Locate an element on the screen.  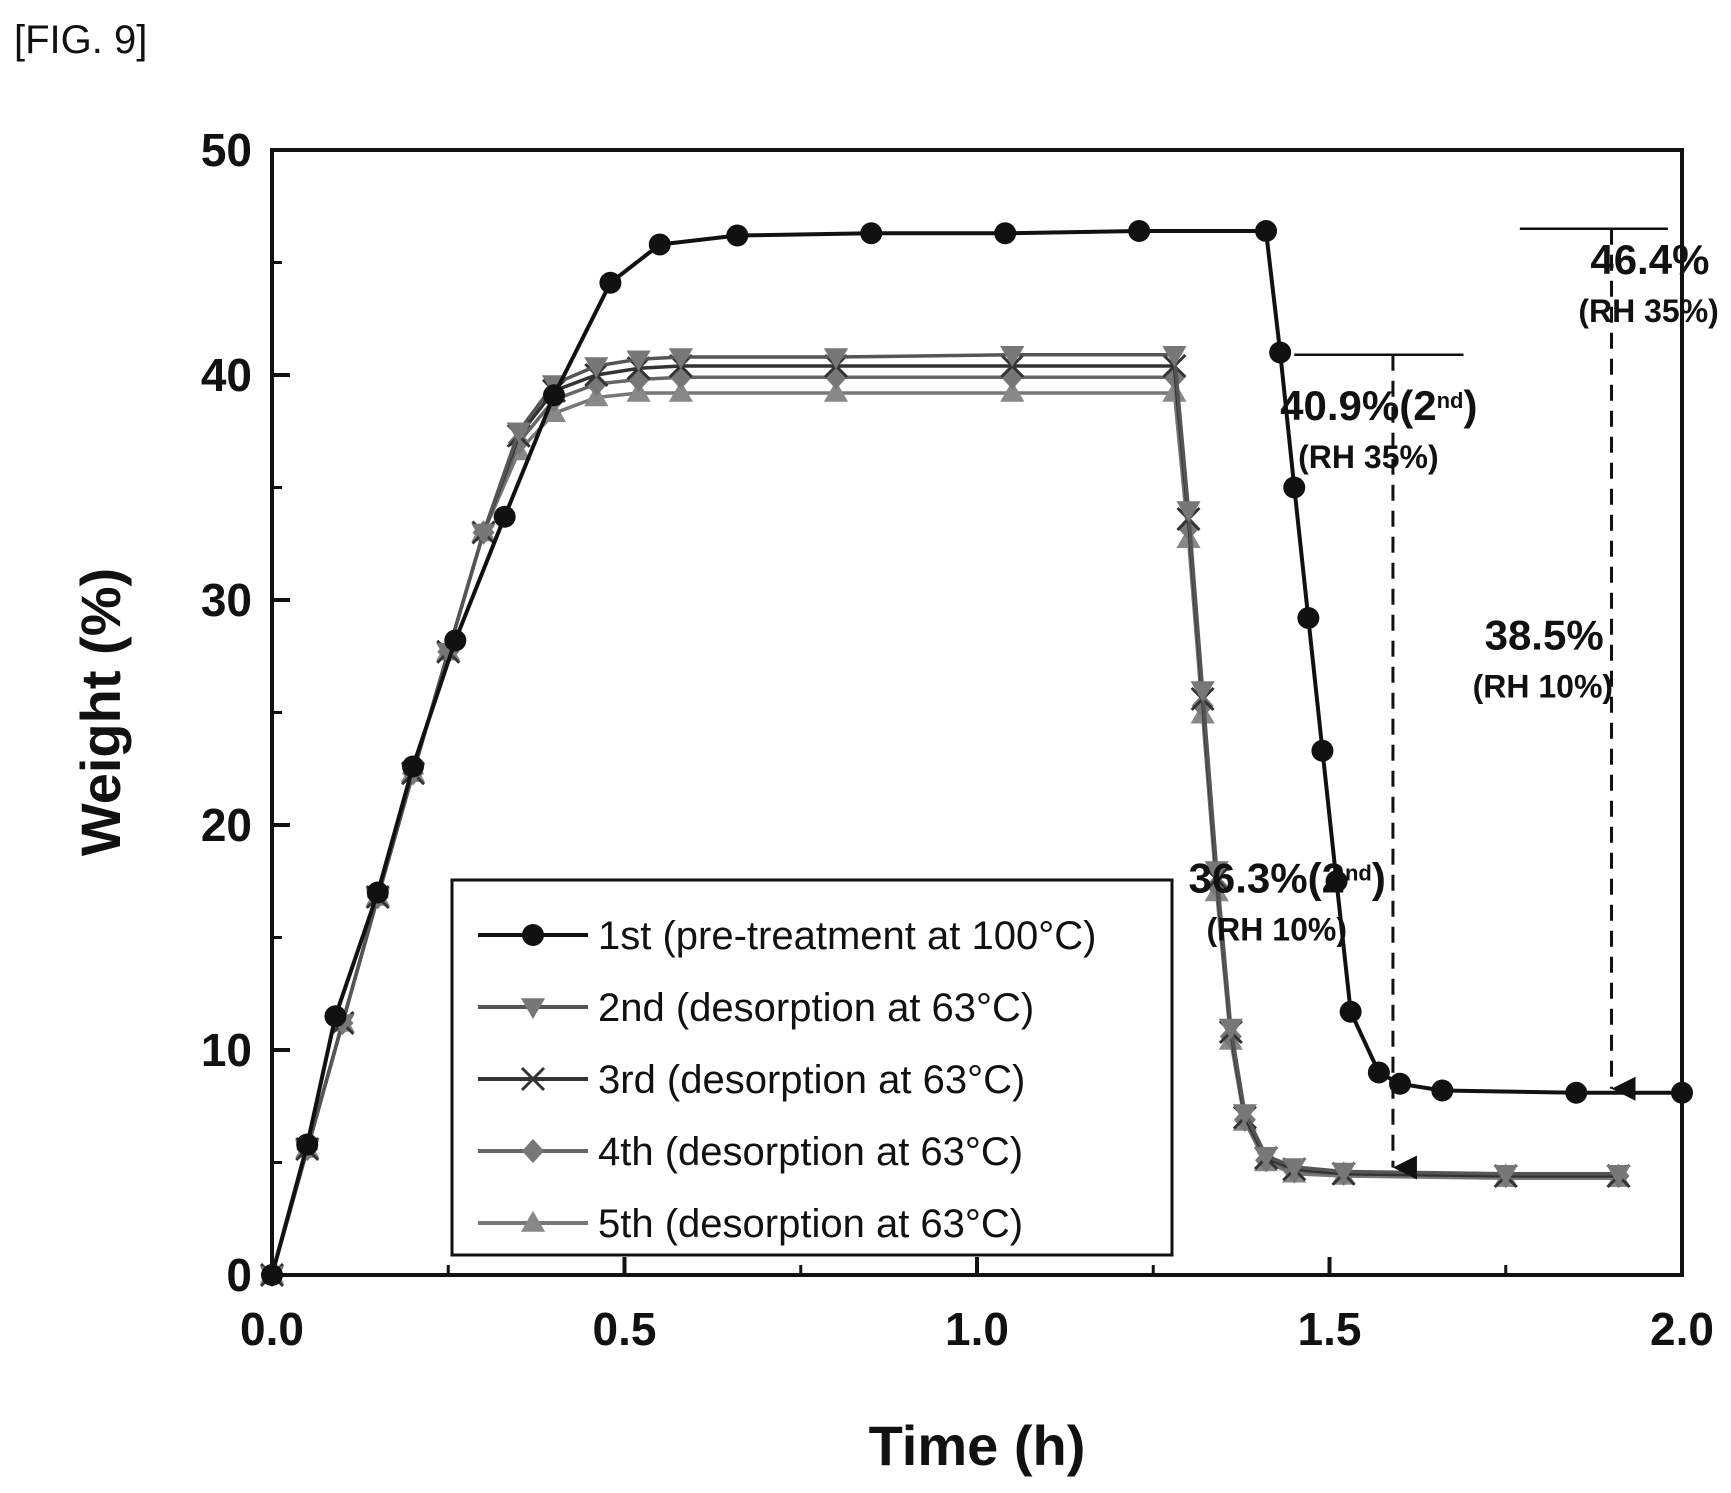
annotation-2: 40.9%(2nd)(RH 35%) is located at coordinates (1378, 766).